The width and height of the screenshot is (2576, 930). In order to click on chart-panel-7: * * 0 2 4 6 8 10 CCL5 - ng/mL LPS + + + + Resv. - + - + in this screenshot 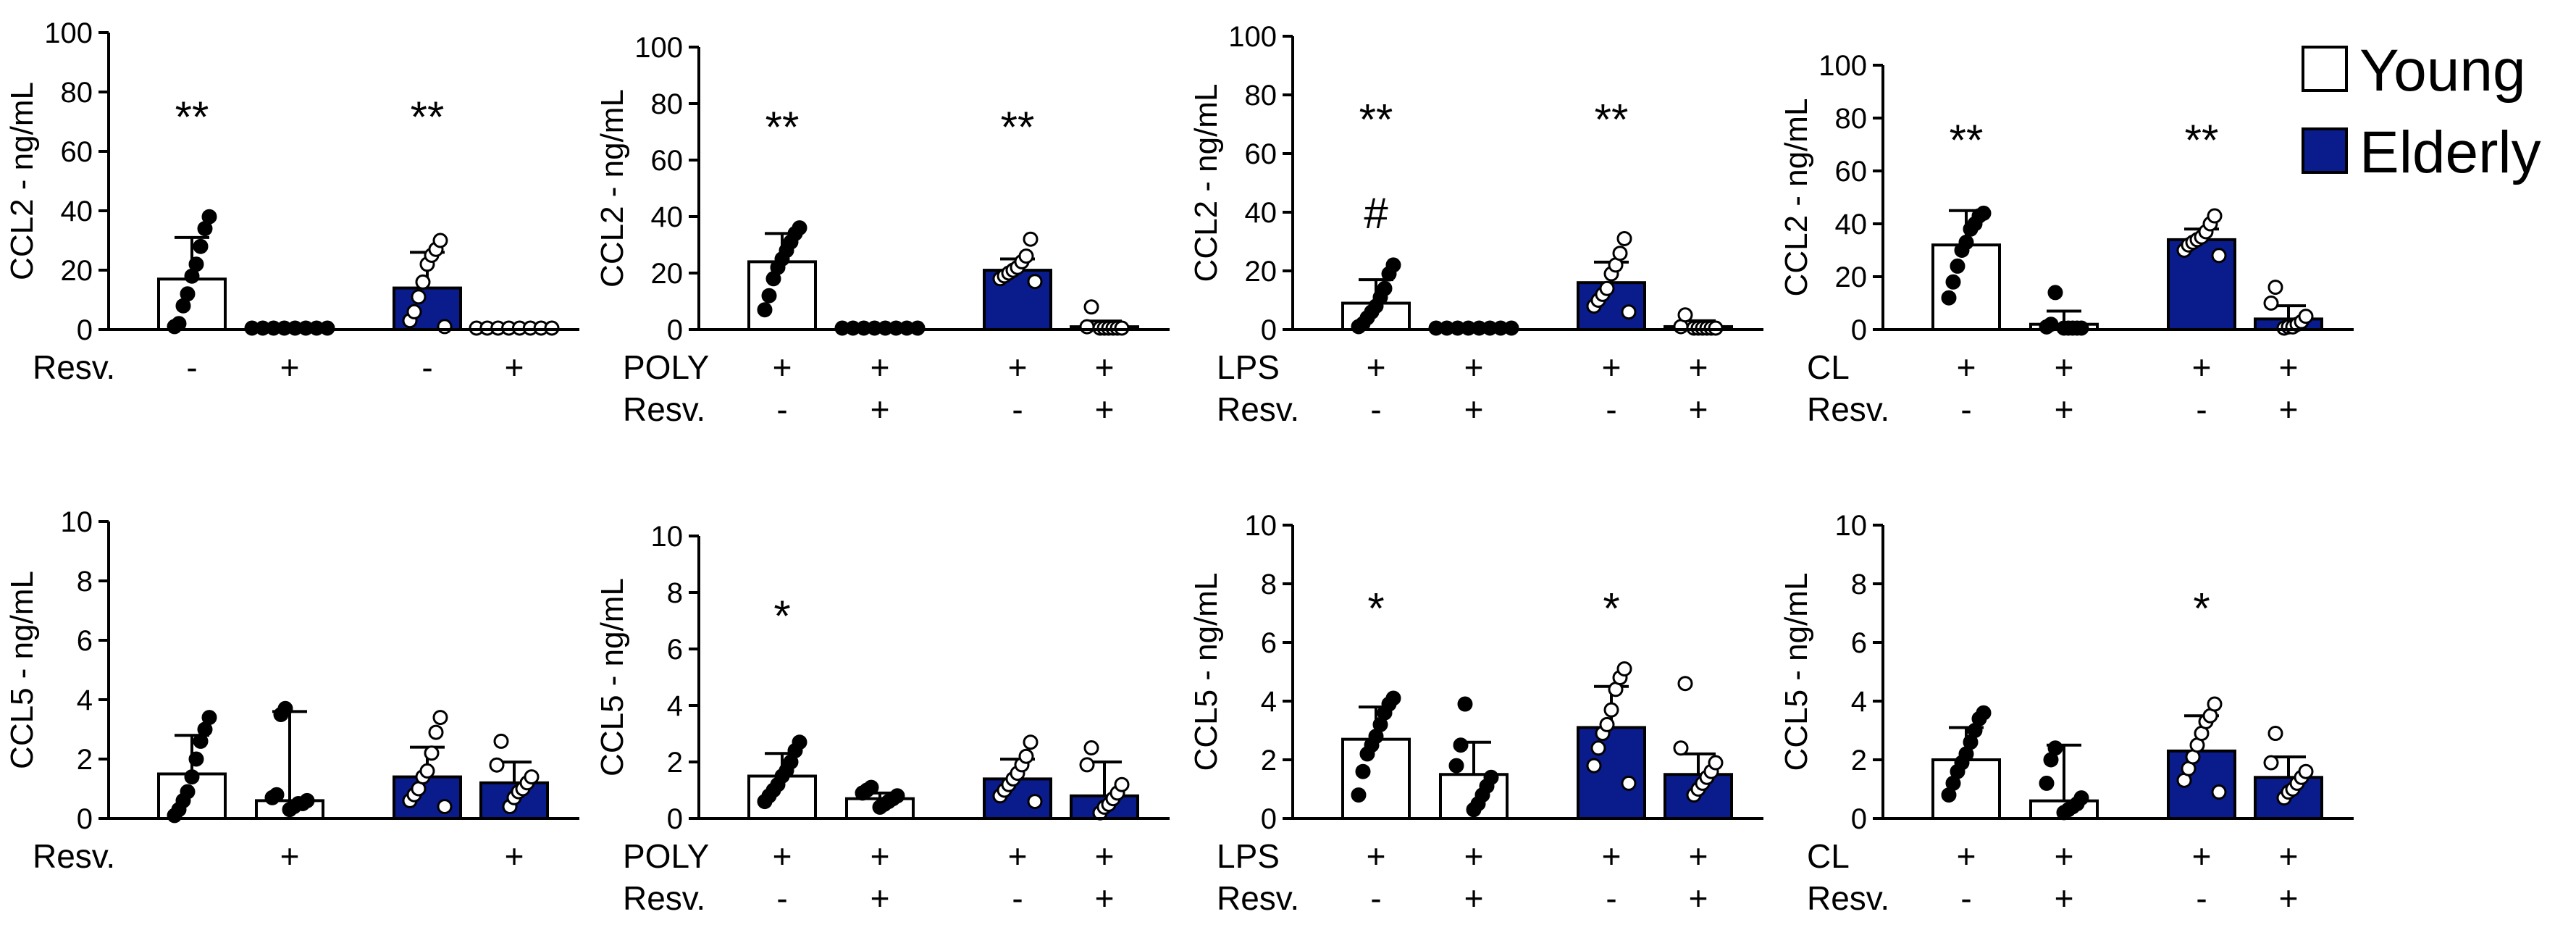, I will do `click(1475, 713)`.